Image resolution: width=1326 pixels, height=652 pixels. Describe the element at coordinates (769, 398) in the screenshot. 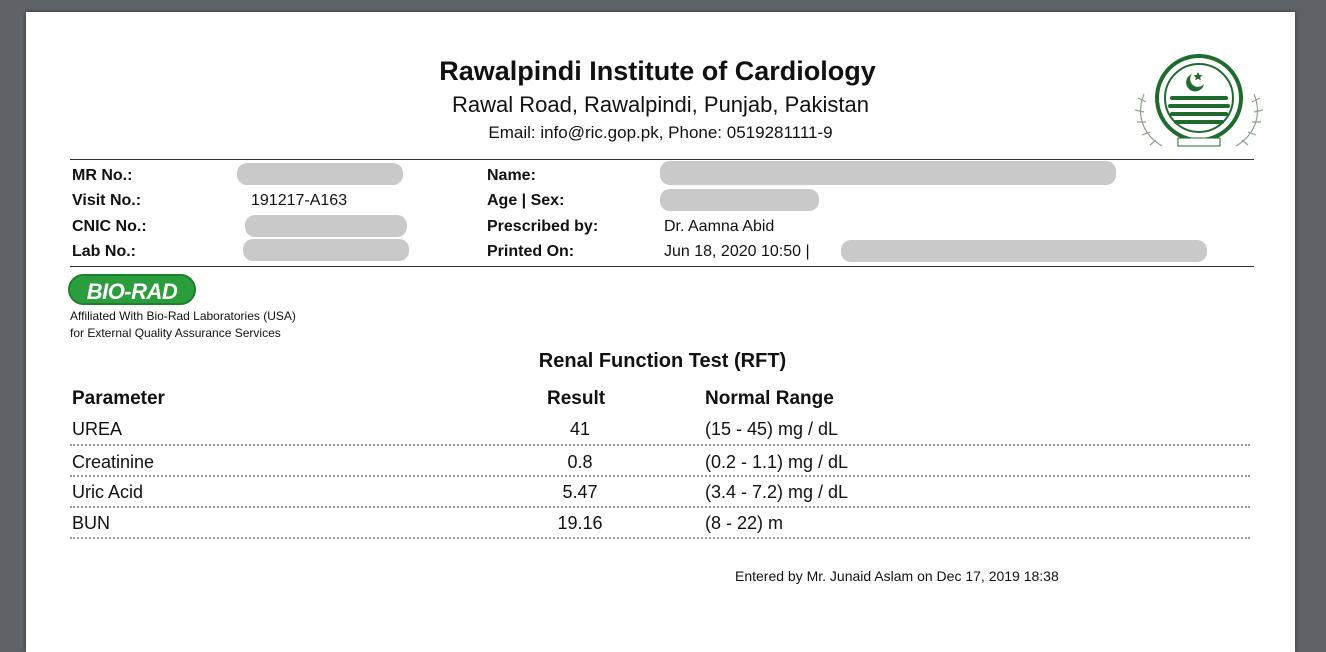

I see `header-range: Normal Range` at that location.